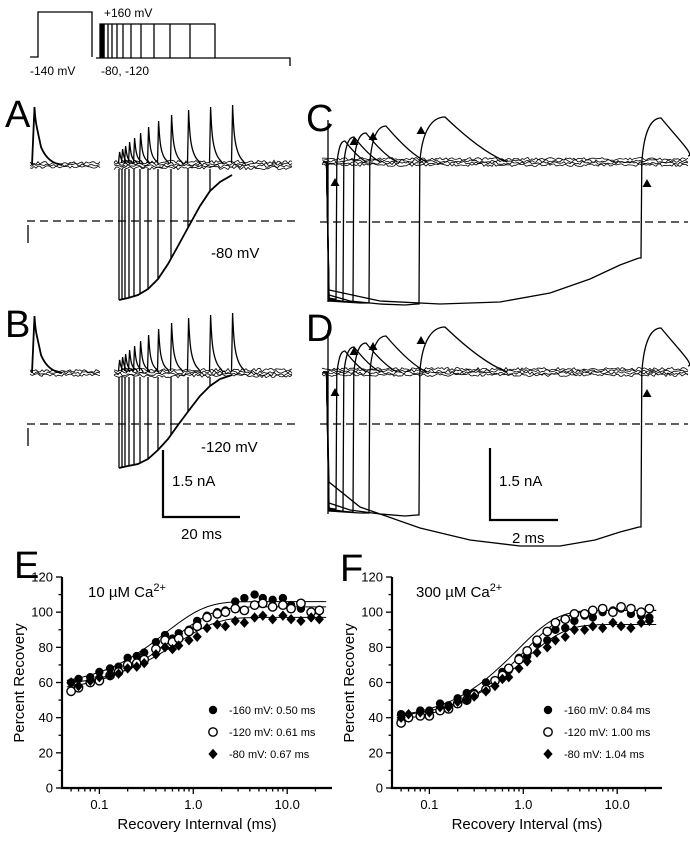 This screenshot has width=690, height=853. I want to click on x-tick-label: 10.0, so click(617, 804).